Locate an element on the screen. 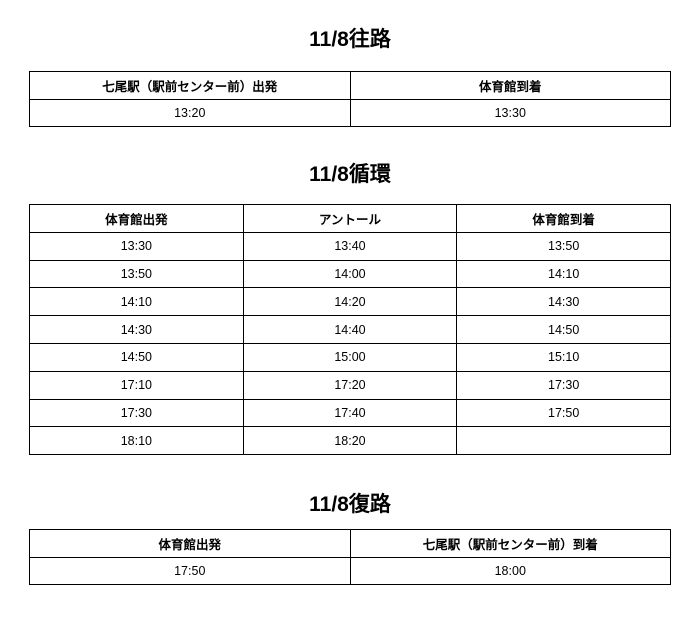 The height and width of the screenshot is (622, 700). table-row: 13:30 13:40 13:50 is located at coordinates (350, 246).